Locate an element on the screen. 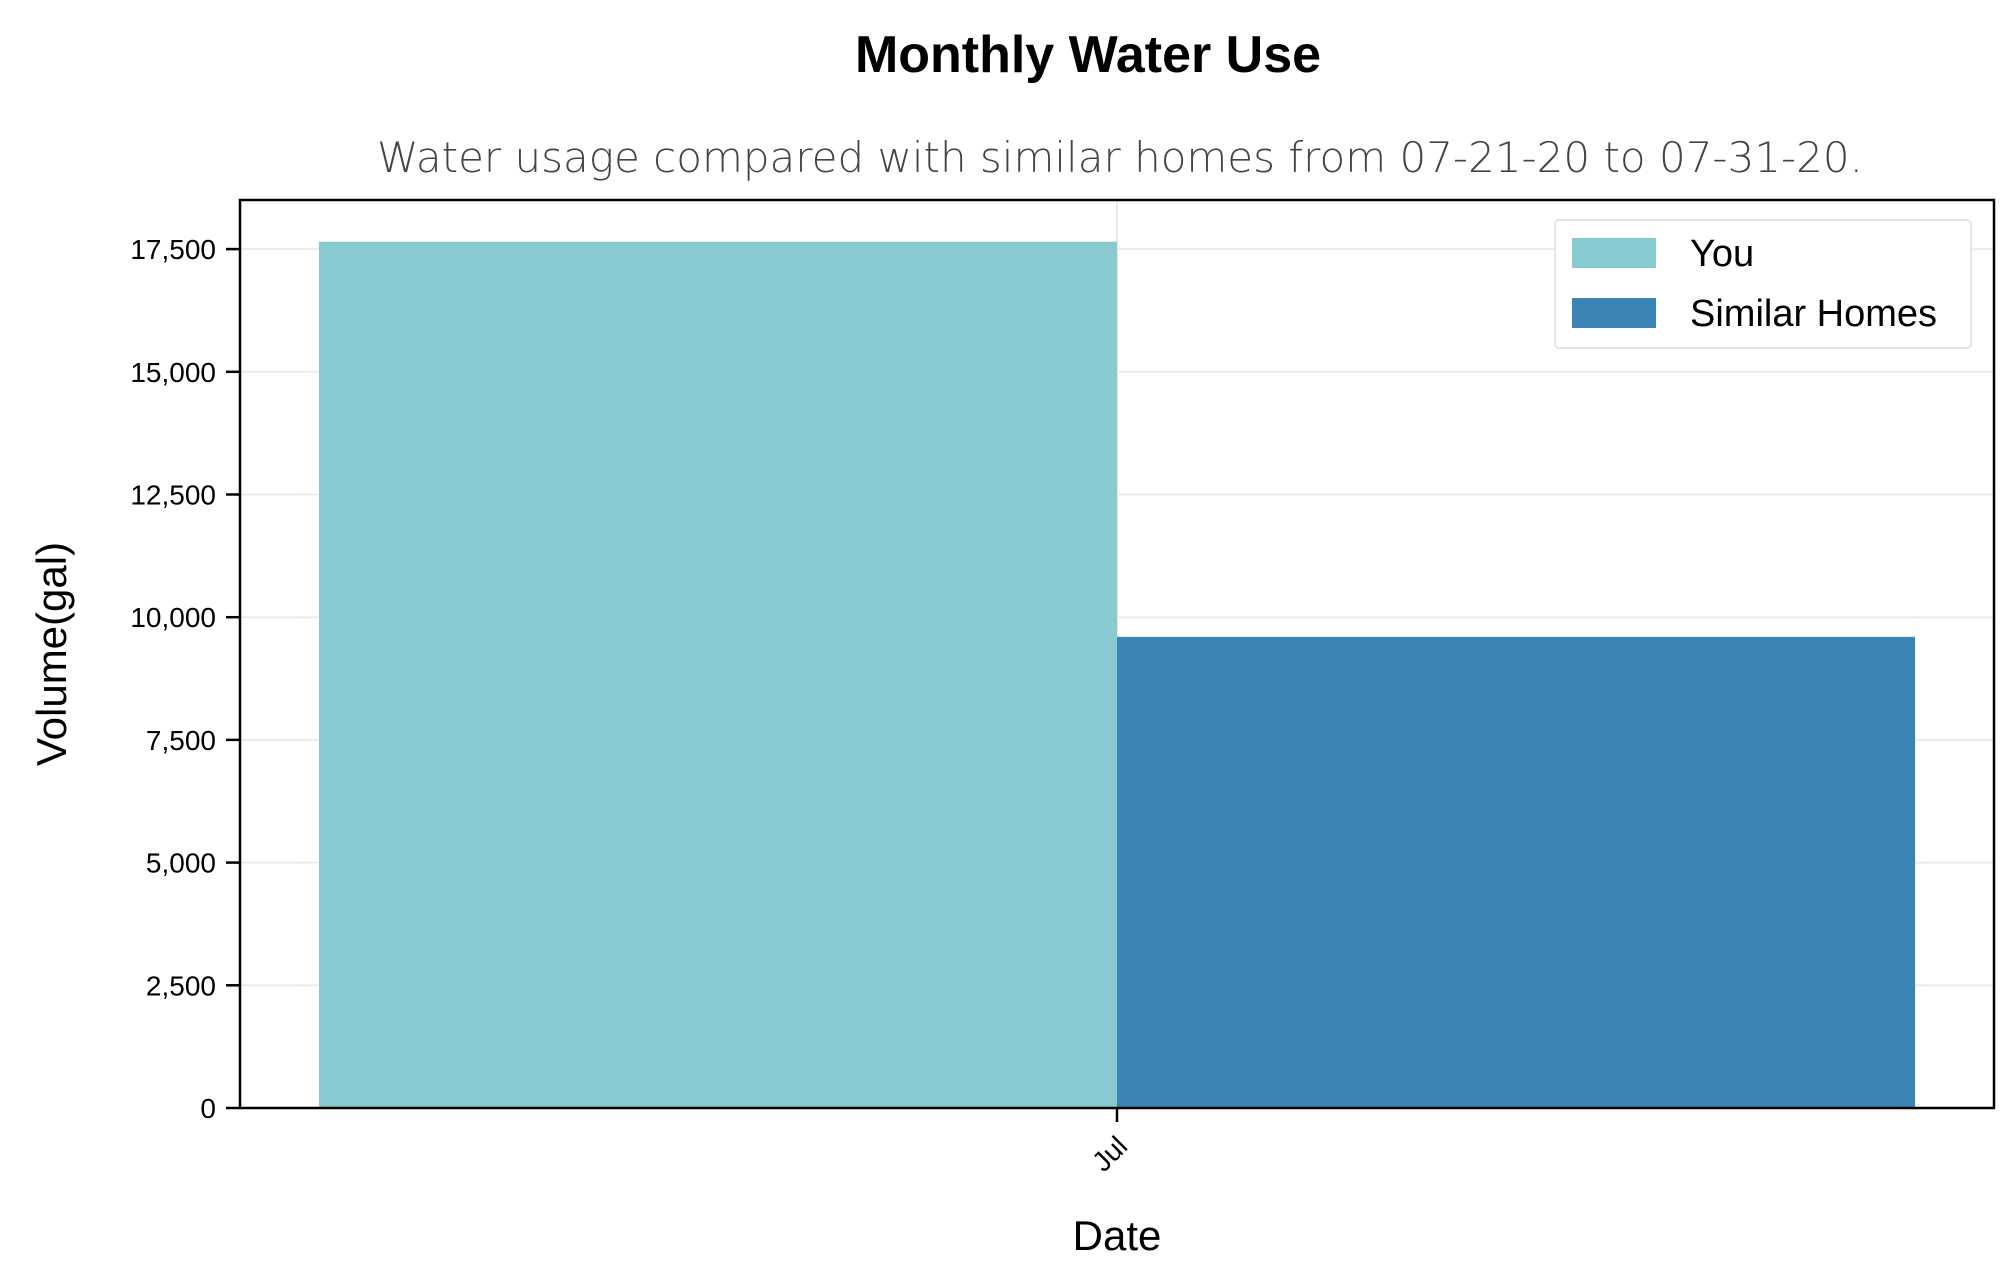  legend-label: You is located at coordinates (1722, 254).